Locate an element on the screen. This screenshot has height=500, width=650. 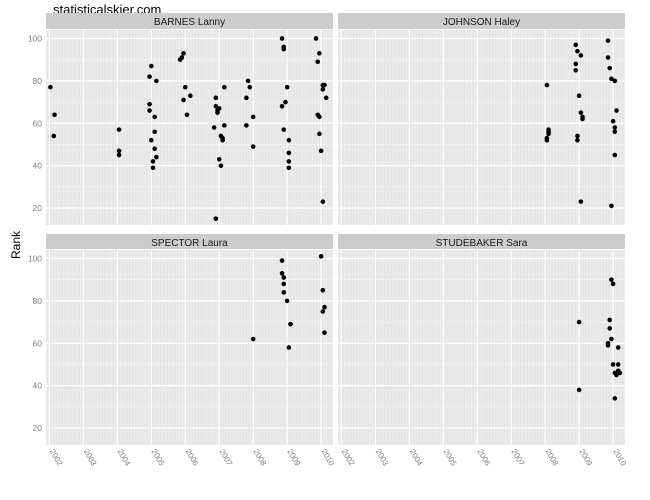
facet-title: STUDEBAKER Sara is located at coordinates (482, 243).